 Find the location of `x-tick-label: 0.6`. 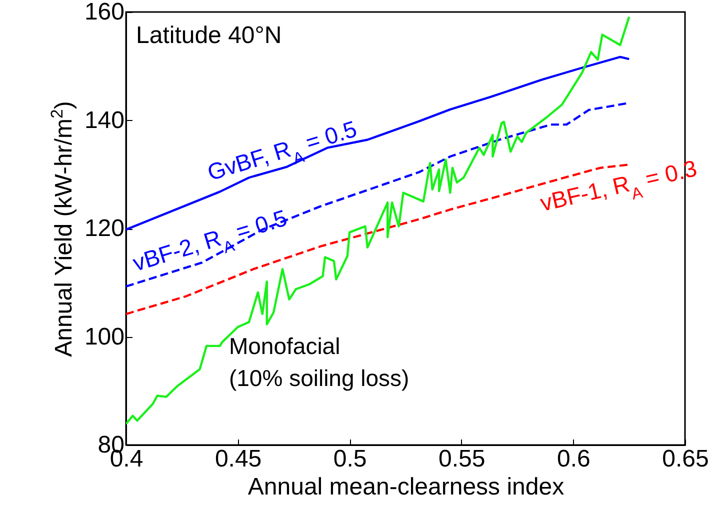

x-tick-label: 0.6 is located at coordinates (573, 459).